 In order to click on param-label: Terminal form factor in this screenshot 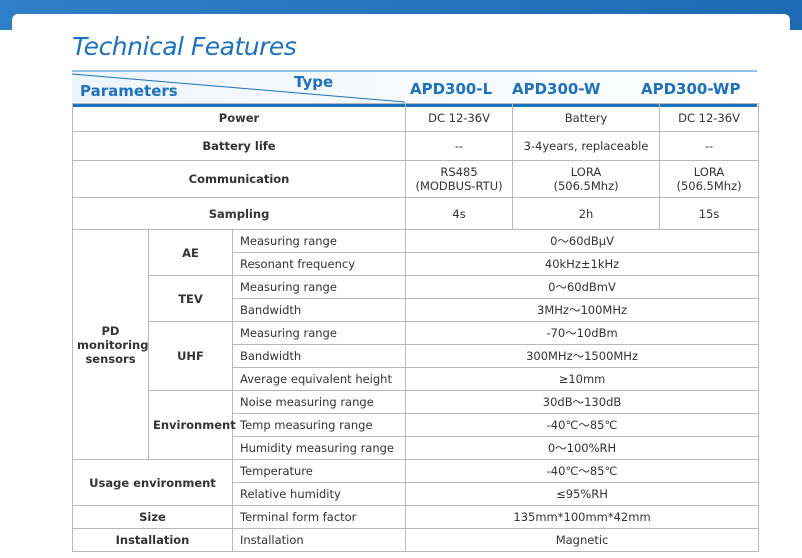, I will do `click(319, 517)`.